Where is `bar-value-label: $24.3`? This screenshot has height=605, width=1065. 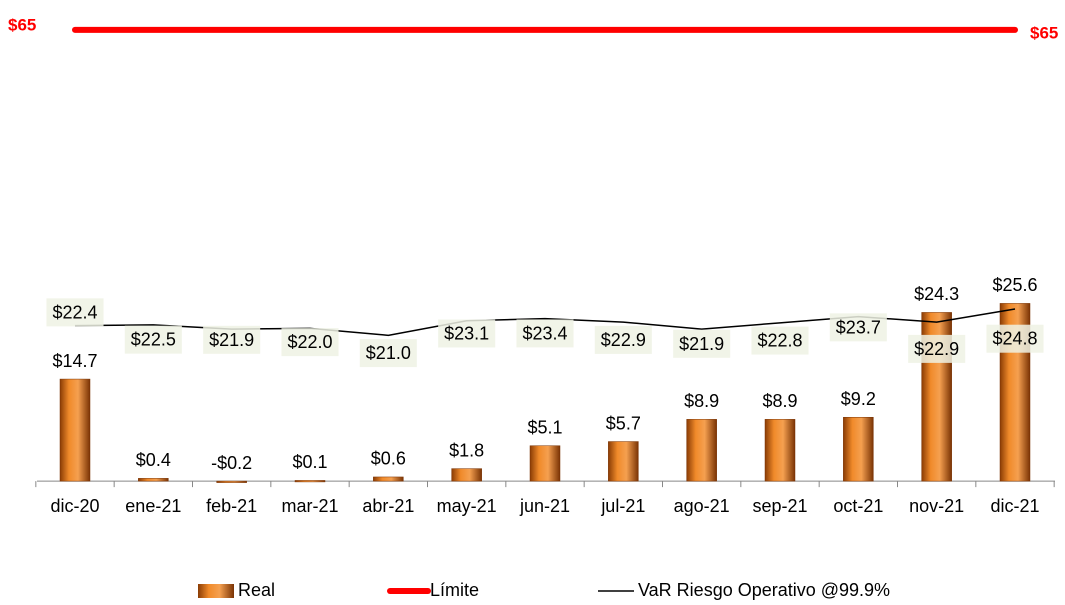 bar-value-label: $24.3 is located at coordinates (936, 294).